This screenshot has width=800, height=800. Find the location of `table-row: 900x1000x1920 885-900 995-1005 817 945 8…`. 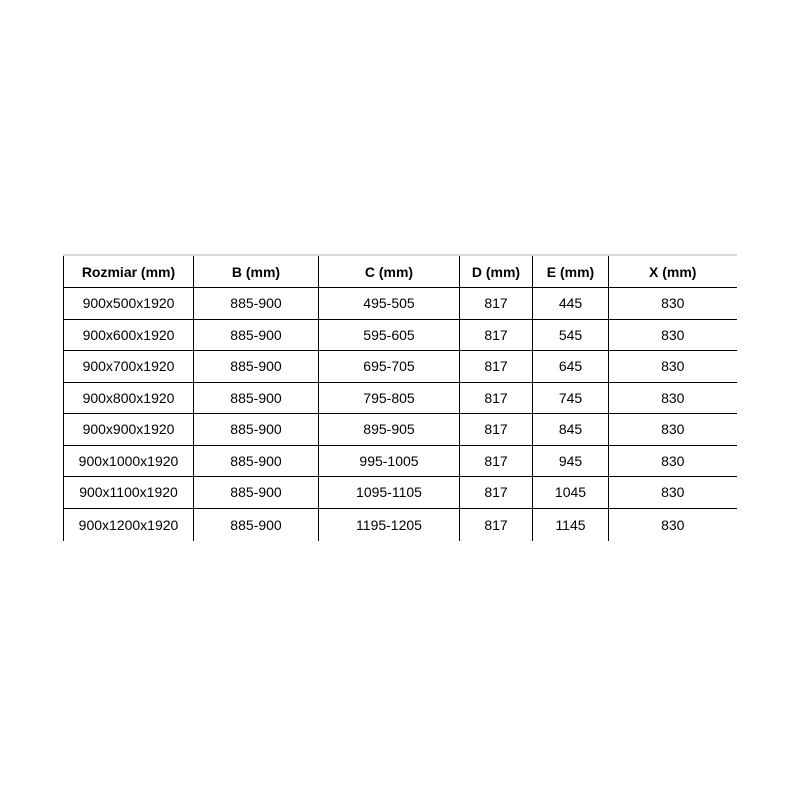

table-row: 900x1000x1920 885-900 995-1005 817 945 8… is located at coordinates (400, 461).